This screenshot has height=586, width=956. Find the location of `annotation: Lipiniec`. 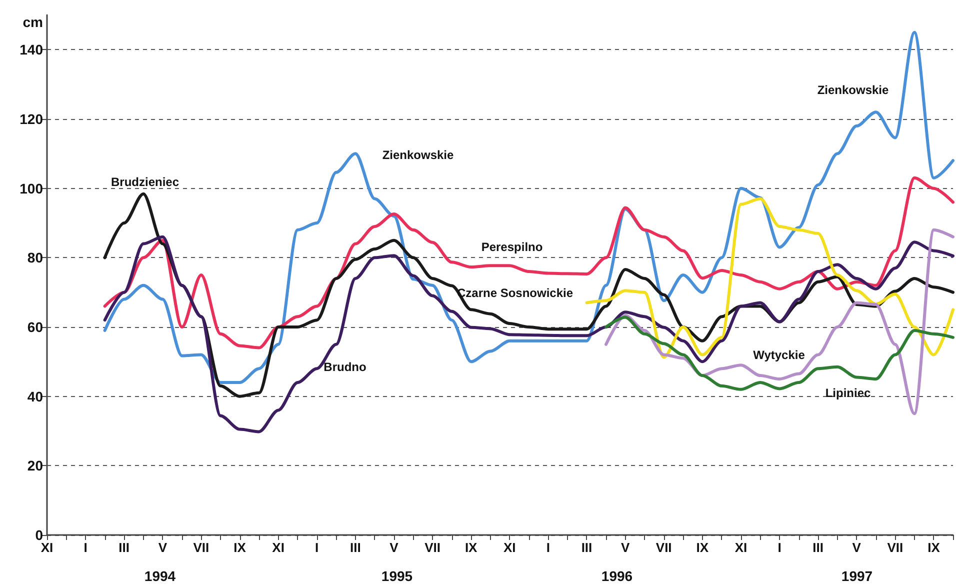

annotation: Lipiniec is located at coordinates (848, 393).